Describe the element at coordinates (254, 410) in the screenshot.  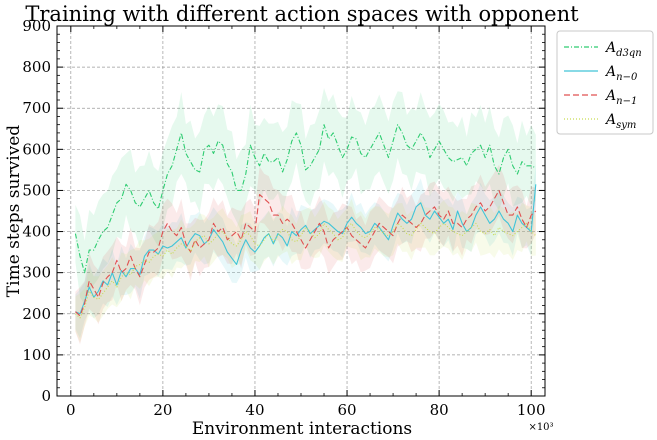
I see `x-tick-label: 40` at that location.